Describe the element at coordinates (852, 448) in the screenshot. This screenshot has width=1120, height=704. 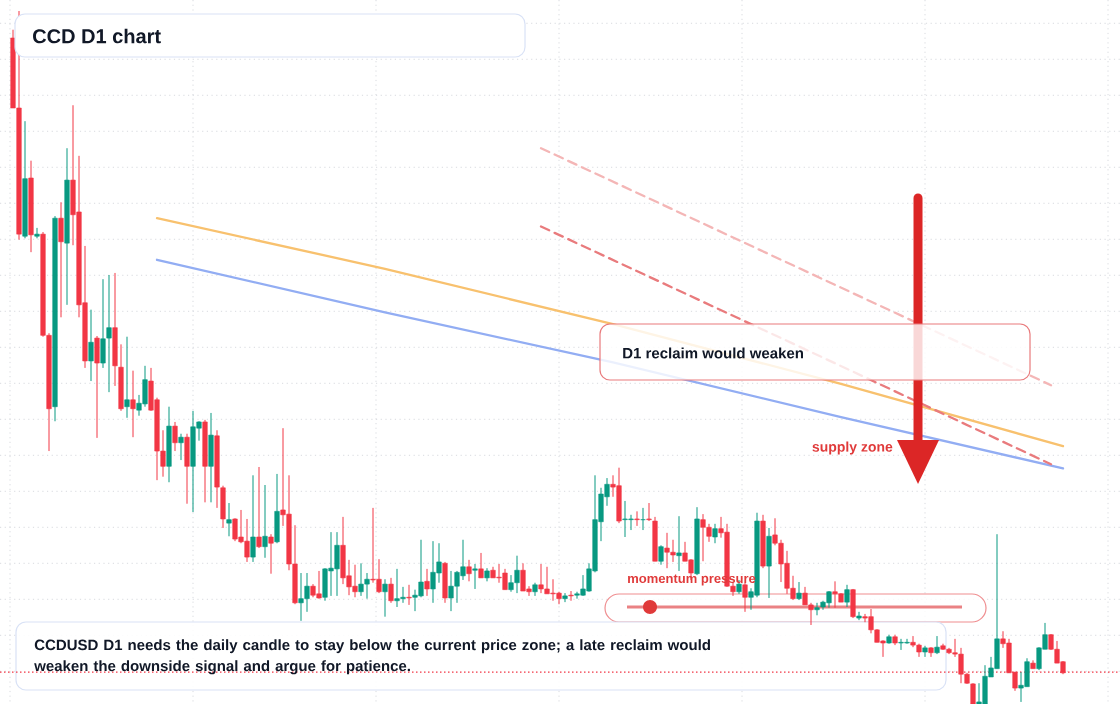
I see `annotation: supply zone` at that location.